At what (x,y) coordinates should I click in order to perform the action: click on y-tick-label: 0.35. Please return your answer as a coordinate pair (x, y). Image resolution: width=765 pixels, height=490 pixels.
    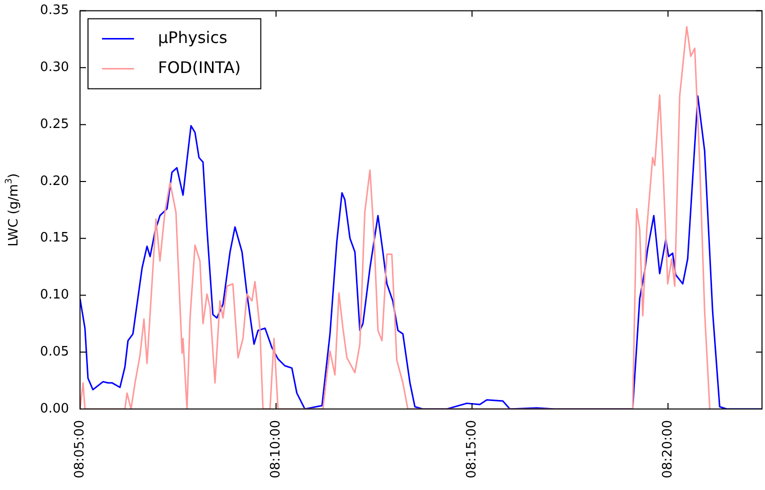
    Looking at the image, I should click on (54, 10).